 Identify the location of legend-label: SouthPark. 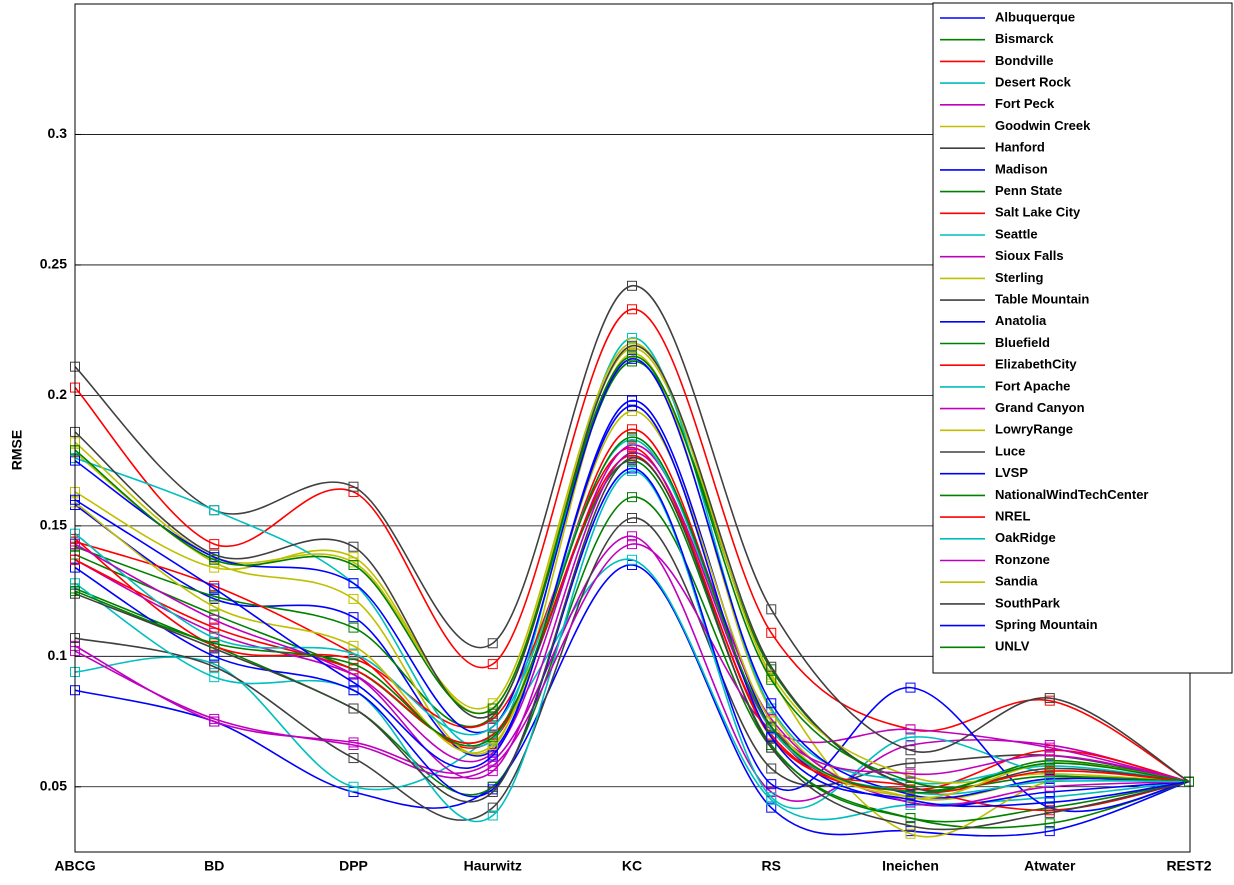
(1028, 602).